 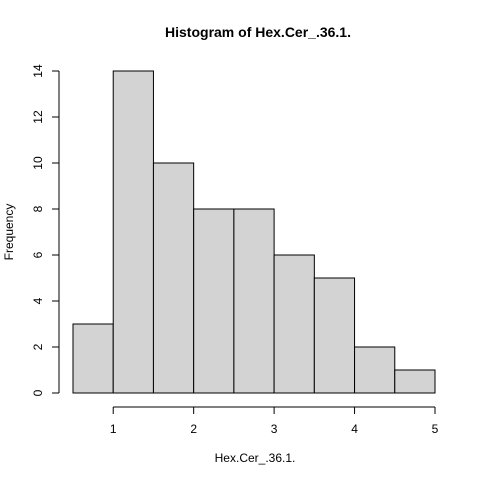 What do you see at coordinates (274, 421) in the screenshot?
I see `x-axis: 1 2 3 4 5` at bounding box center [274, 421].